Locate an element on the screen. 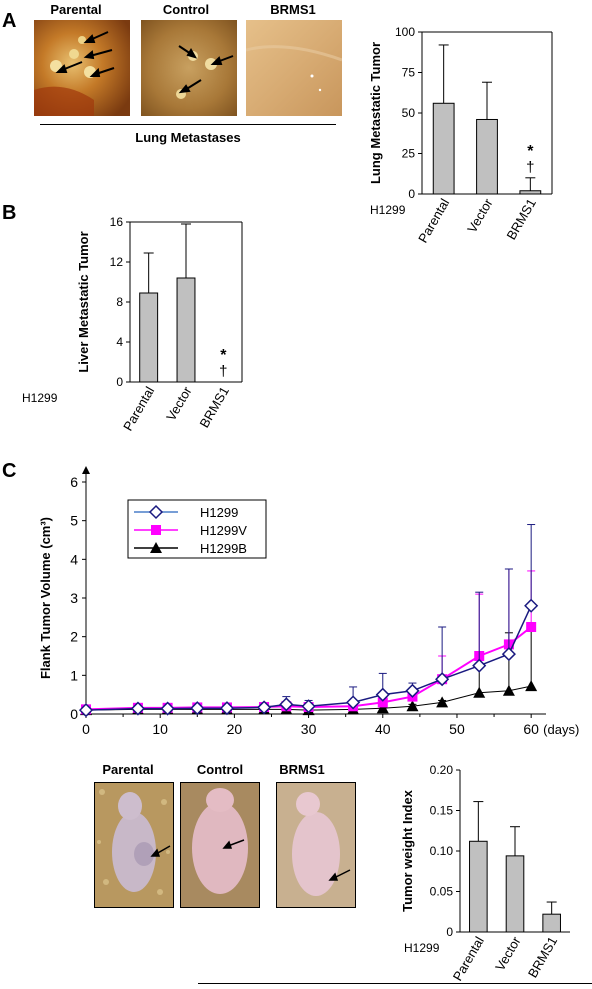 The height and width of the screenshot is (989, 592). legend-h1299v-label: H1299V is located at coordinates (223, 530).